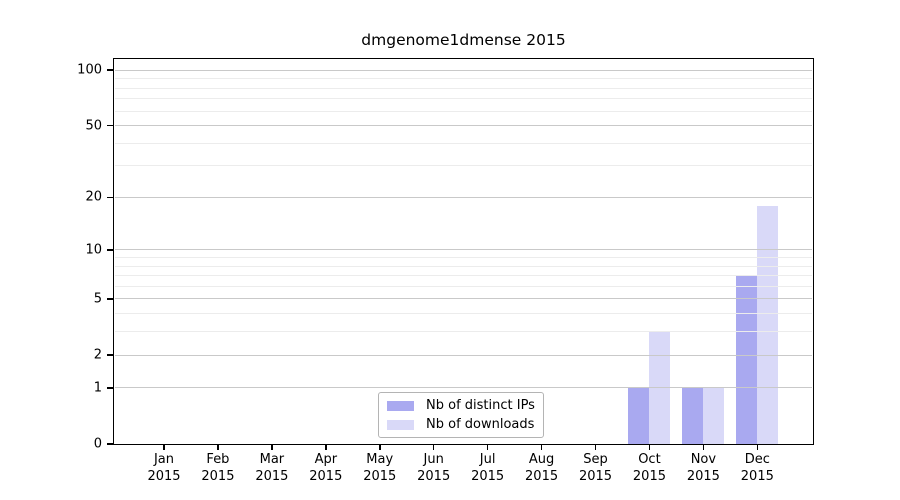 The height and width of the screenshot is (500, 900). I want to click on x-tick-mark-sep, so click(595, 447).